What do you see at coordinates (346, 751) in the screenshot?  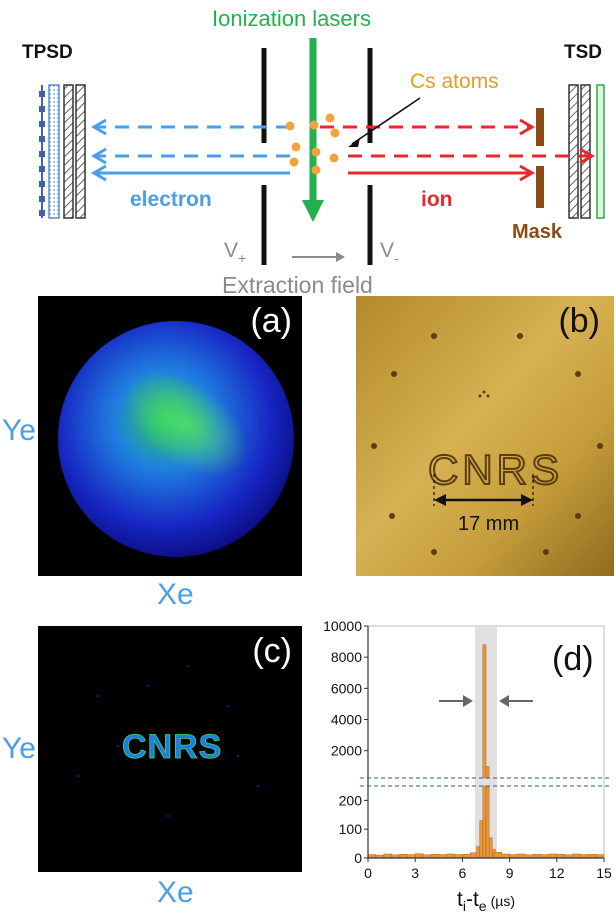 I see `y-tick-label: 2000` at bounding box center [346, 751].